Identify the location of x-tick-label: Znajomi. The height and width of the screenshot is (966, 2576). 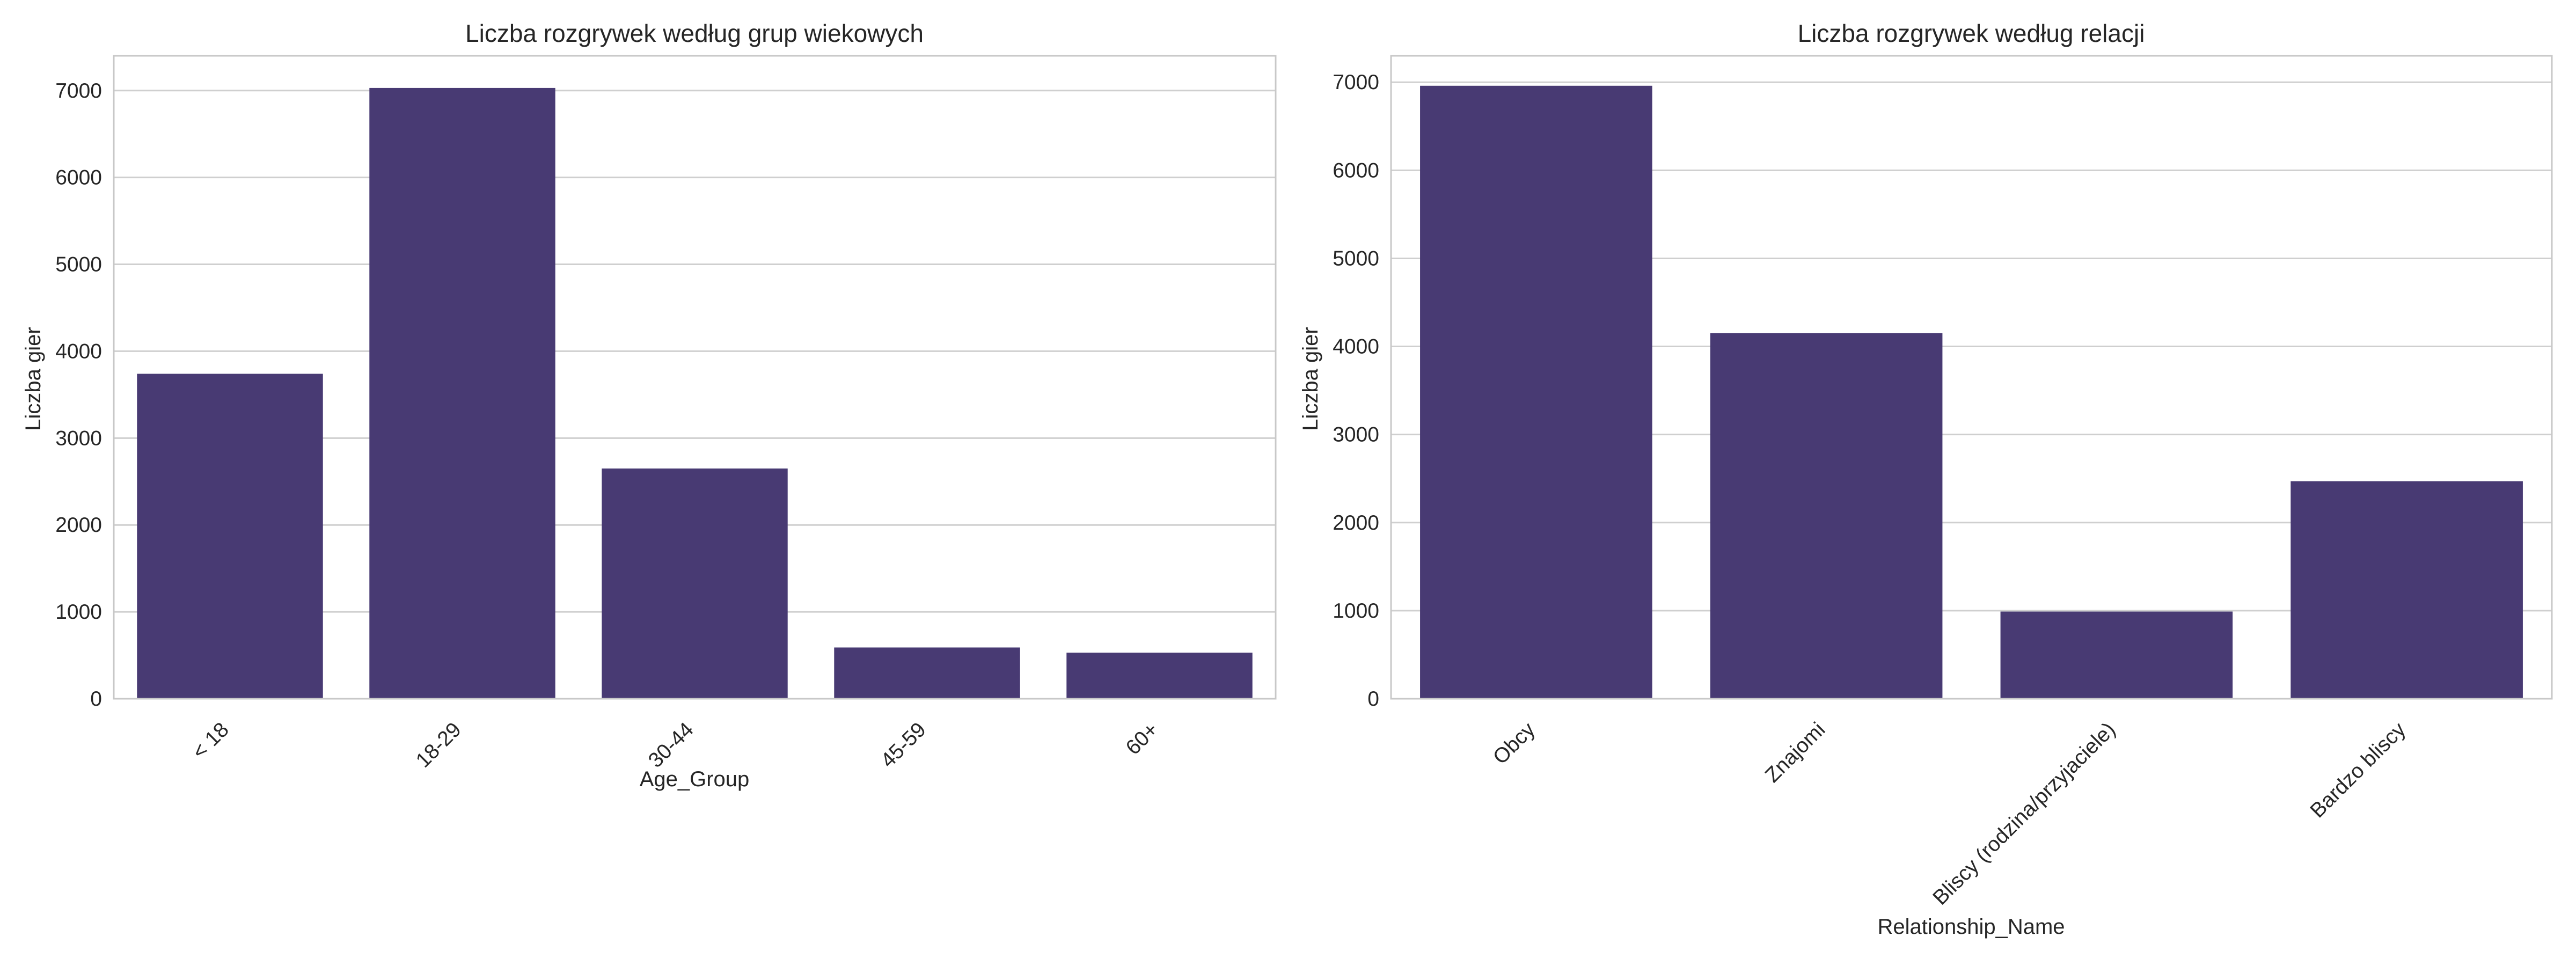
(1795, 752).